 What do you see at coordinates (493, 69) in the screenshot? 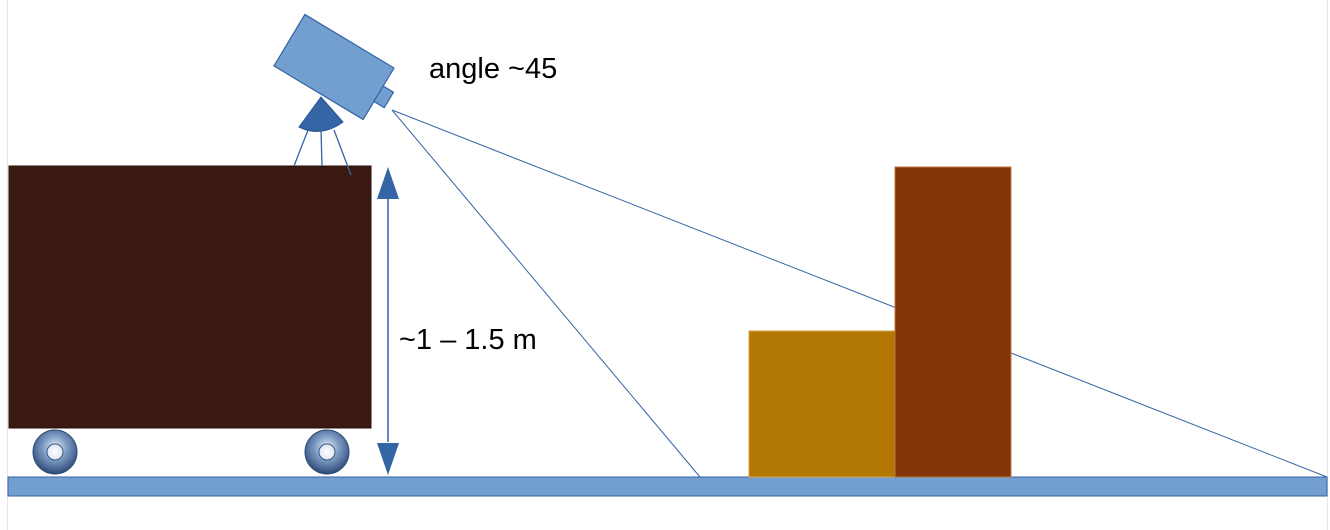
I see `angle-label: angle ~45` at bounding box center [493, 69].